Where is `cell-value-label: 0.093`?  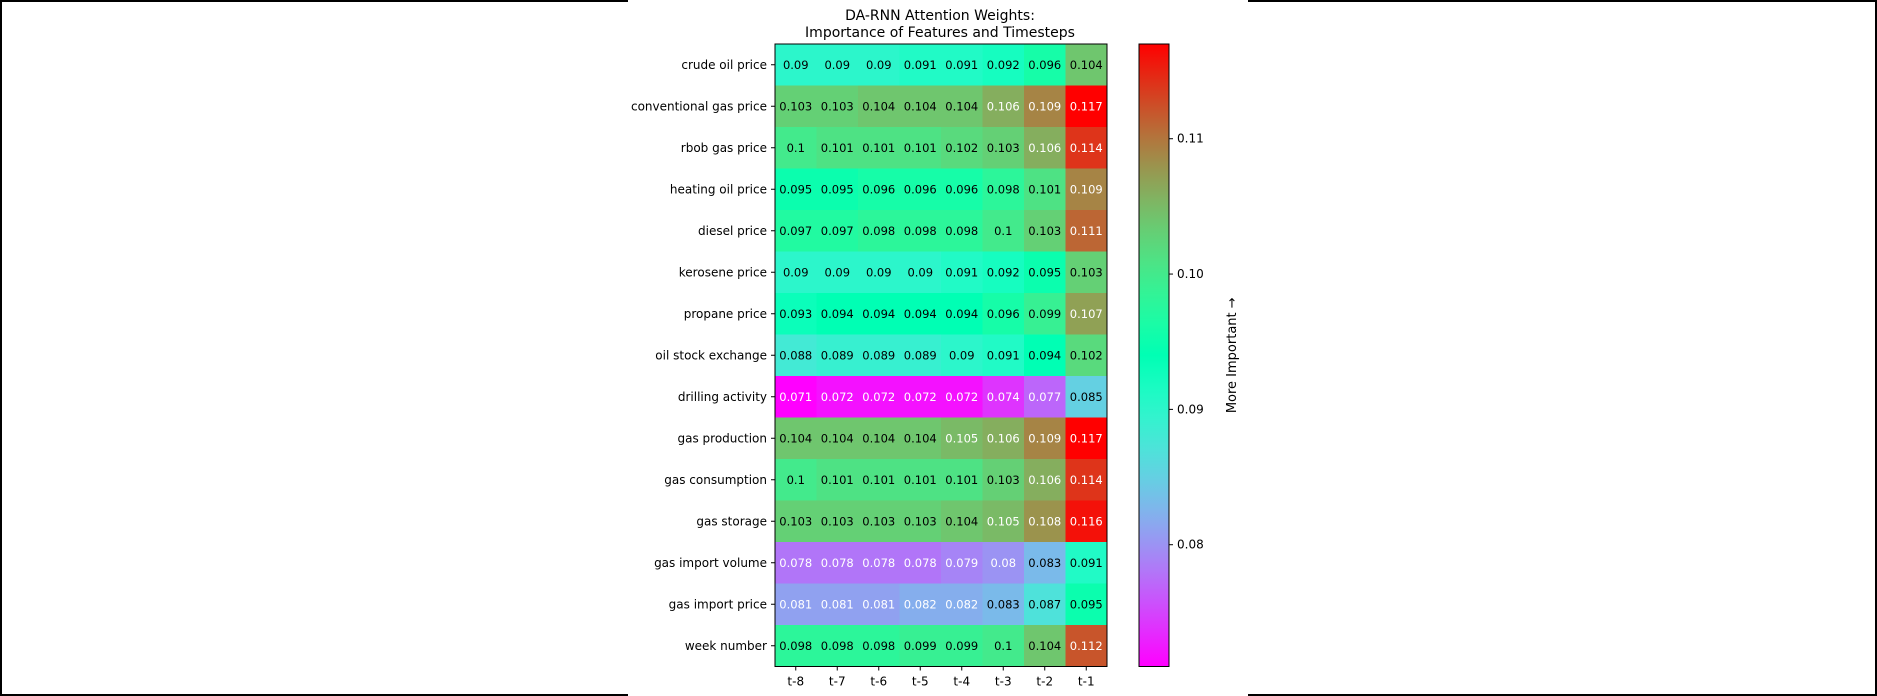 cell-value-label: 0.093 is located at coordinates (795, 314).